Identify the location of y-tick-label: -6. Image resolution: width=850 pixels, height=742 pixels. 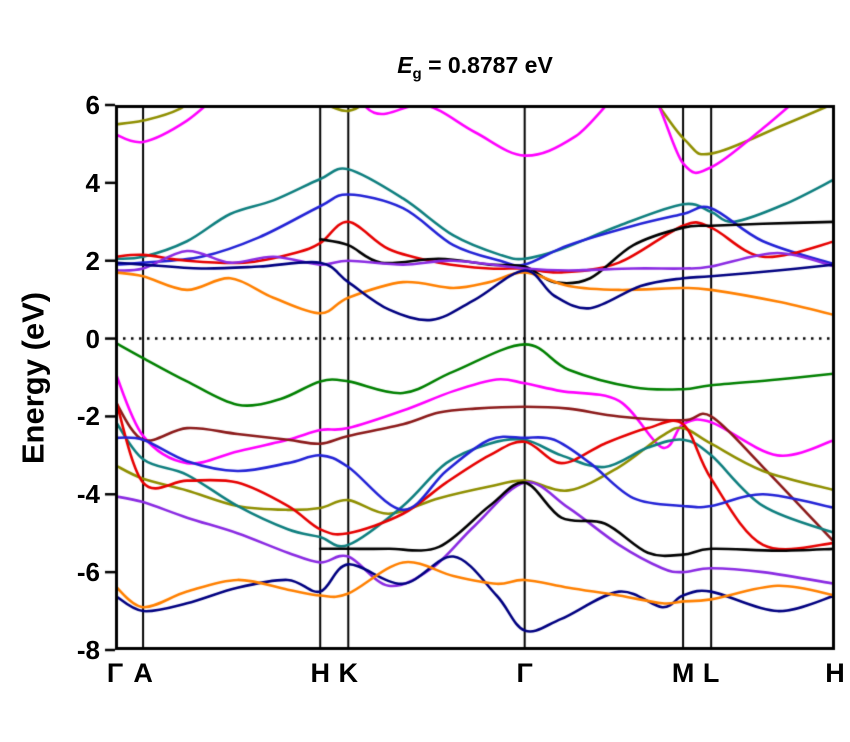
(88, 572).